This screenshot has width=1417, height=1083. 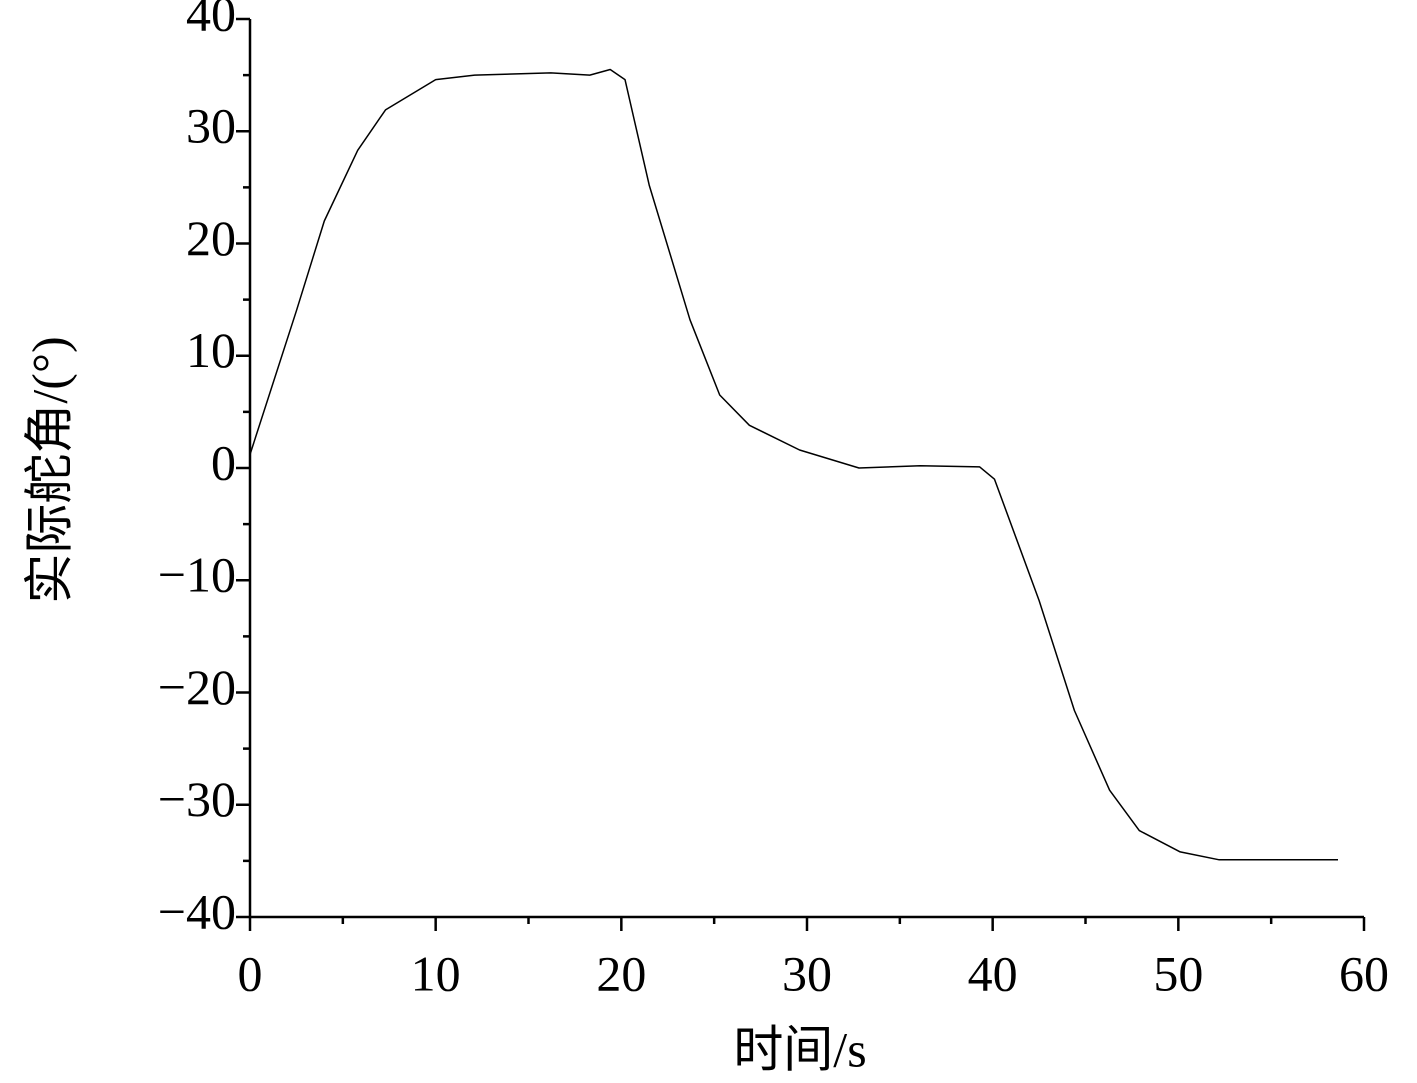 What do you see at coordinates (1364, 973) in the screenshot?
I see `x-tick-label: 60` at bounding box center [1364, 973].